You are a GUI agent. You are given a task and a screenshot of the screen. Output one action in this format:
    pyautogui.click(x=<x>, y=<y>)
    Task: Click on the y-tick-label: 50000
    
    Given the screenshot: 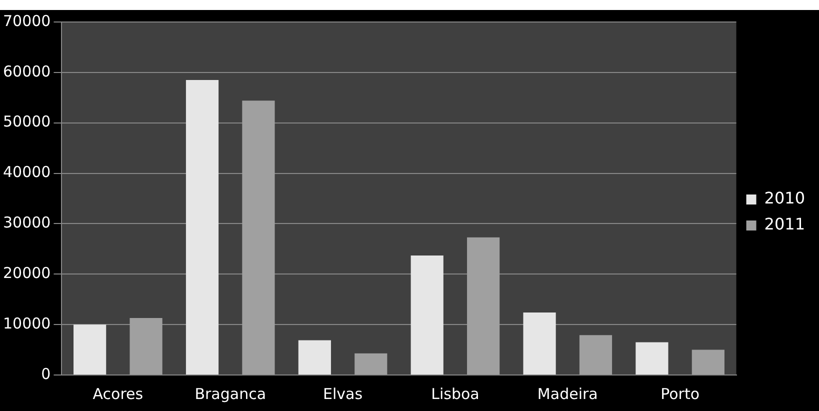 What is the action you would take?
    pyautogui.click(x=27, y=121)
    